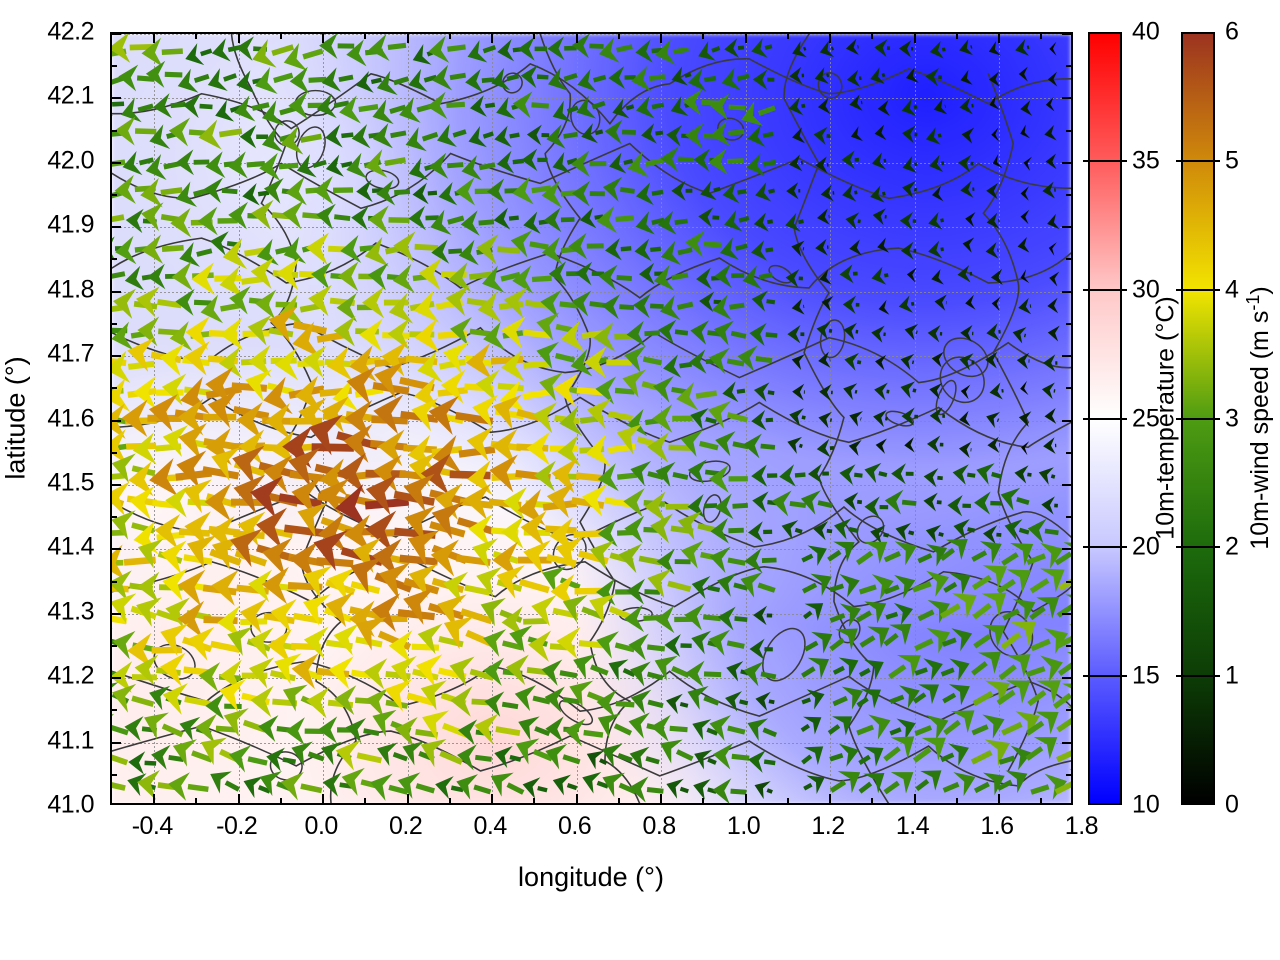 The image size is (1280, 960). Describe the element at coordinates (1081, 826) in the screenshot. I see `x-tick-label-1.8: 1.8` at that location.